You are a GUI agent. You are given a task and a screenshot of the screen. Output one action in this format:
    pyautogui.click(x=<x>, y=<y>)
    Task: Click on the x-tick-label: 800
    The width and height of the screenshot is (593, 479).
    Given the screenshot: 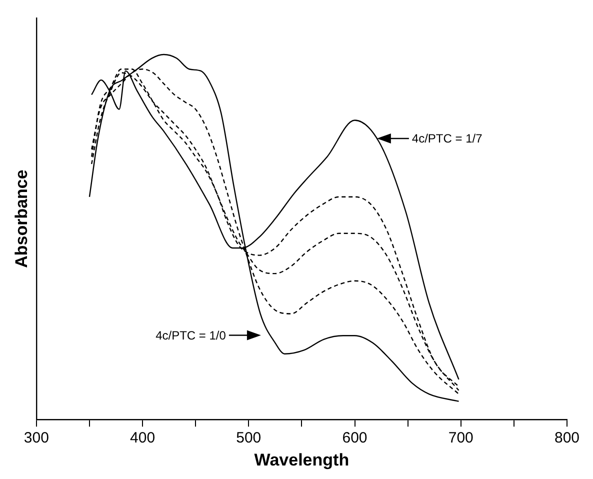 What is the action you would take?
    pyautogui.click(x=567, y=438)
    